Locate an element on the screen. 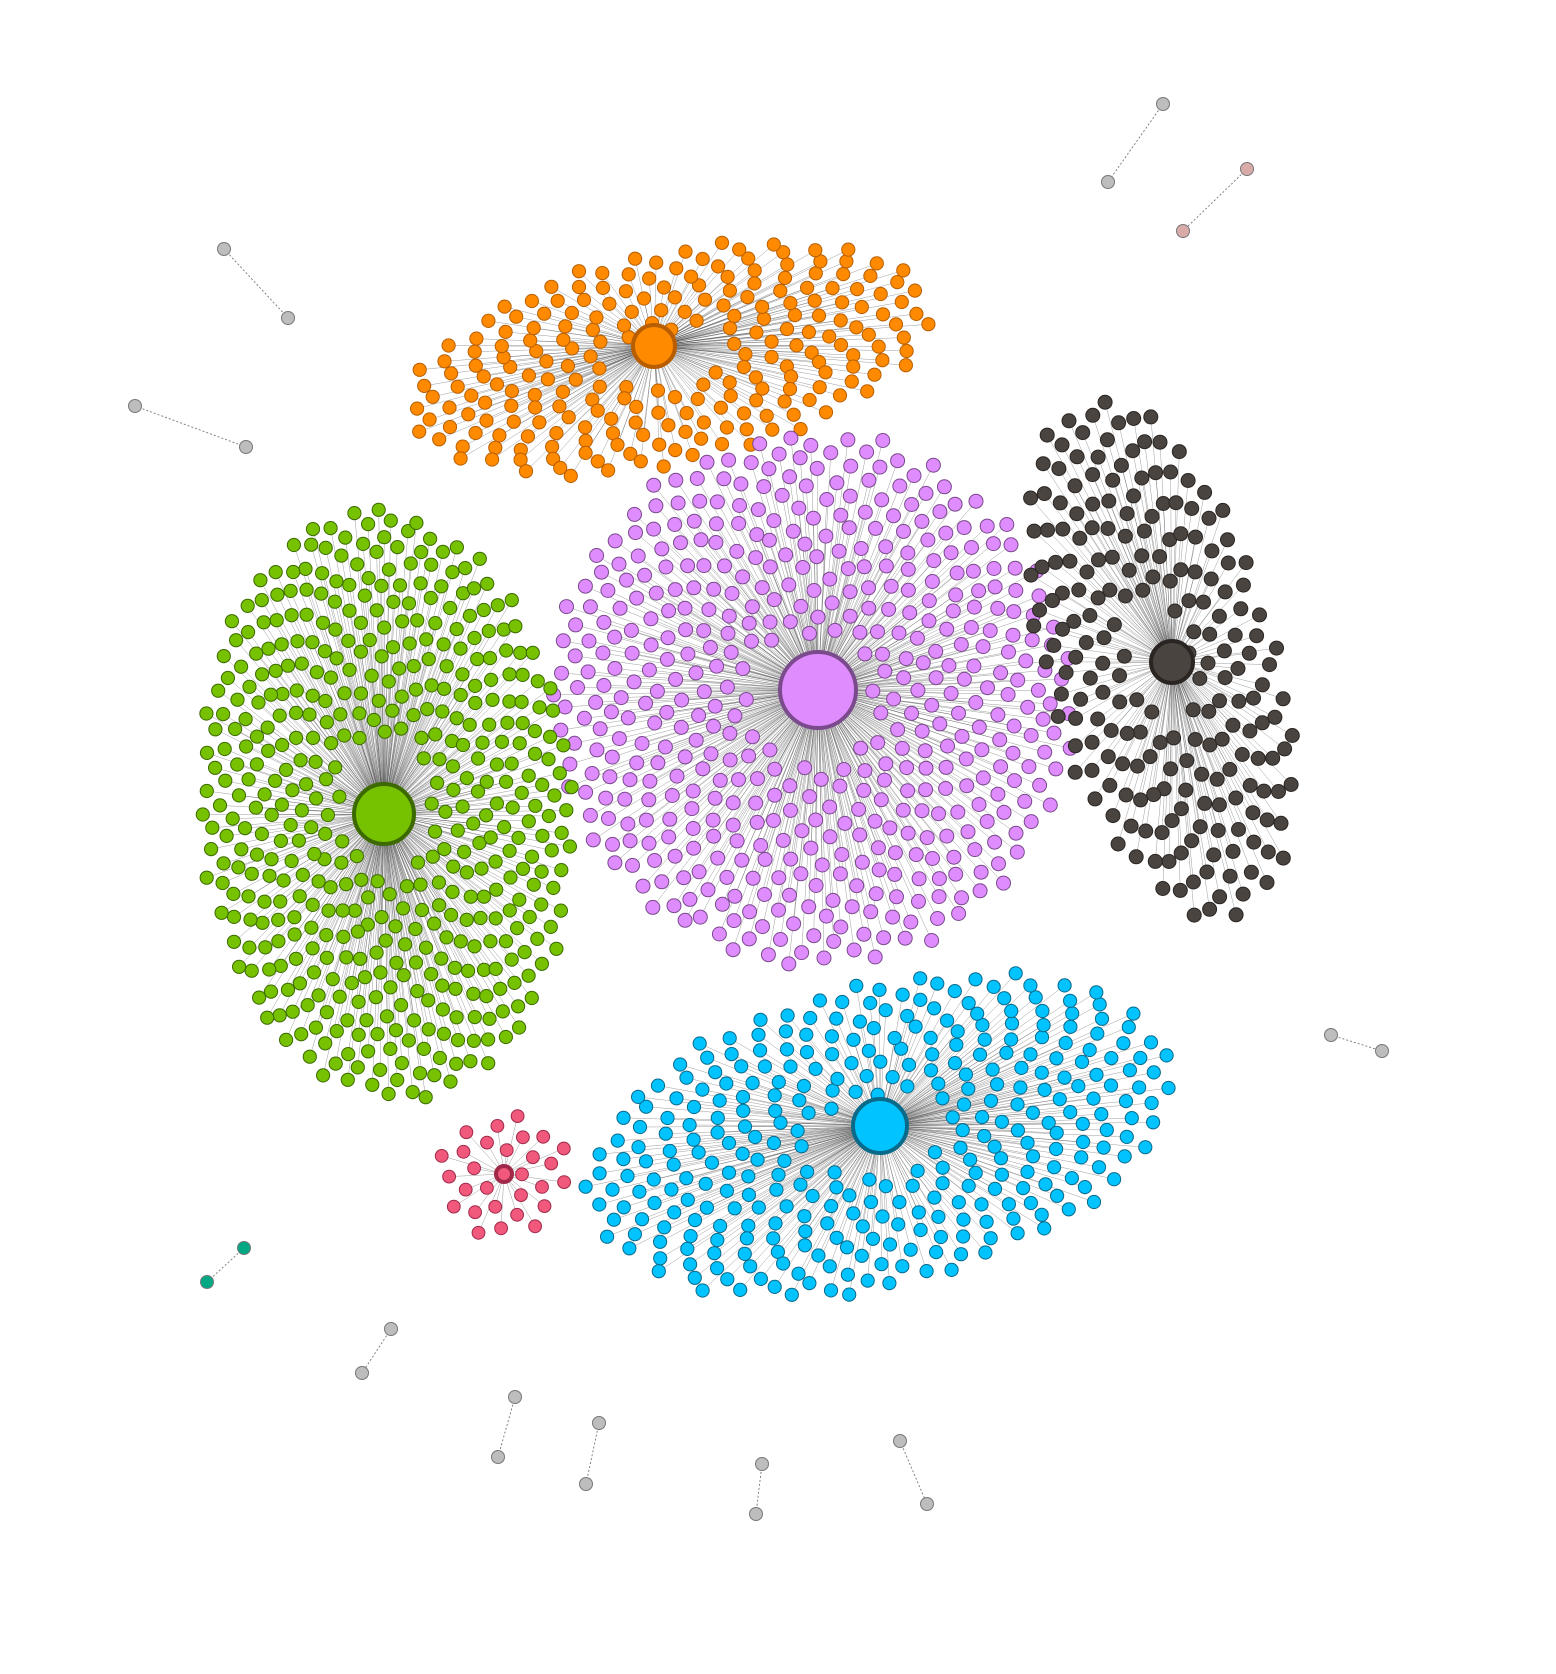  hub-node-cyan is located at coordinates (880, 1126).